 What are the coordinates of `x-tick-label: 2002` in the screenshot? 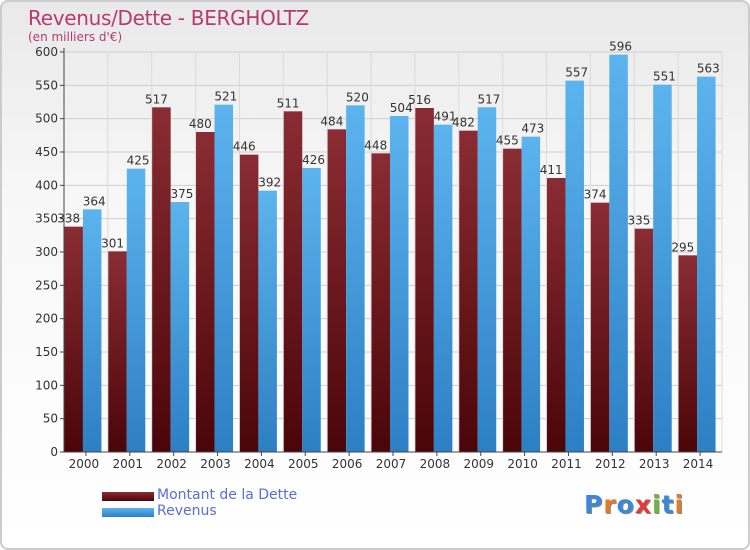 It's located at (171, 464).